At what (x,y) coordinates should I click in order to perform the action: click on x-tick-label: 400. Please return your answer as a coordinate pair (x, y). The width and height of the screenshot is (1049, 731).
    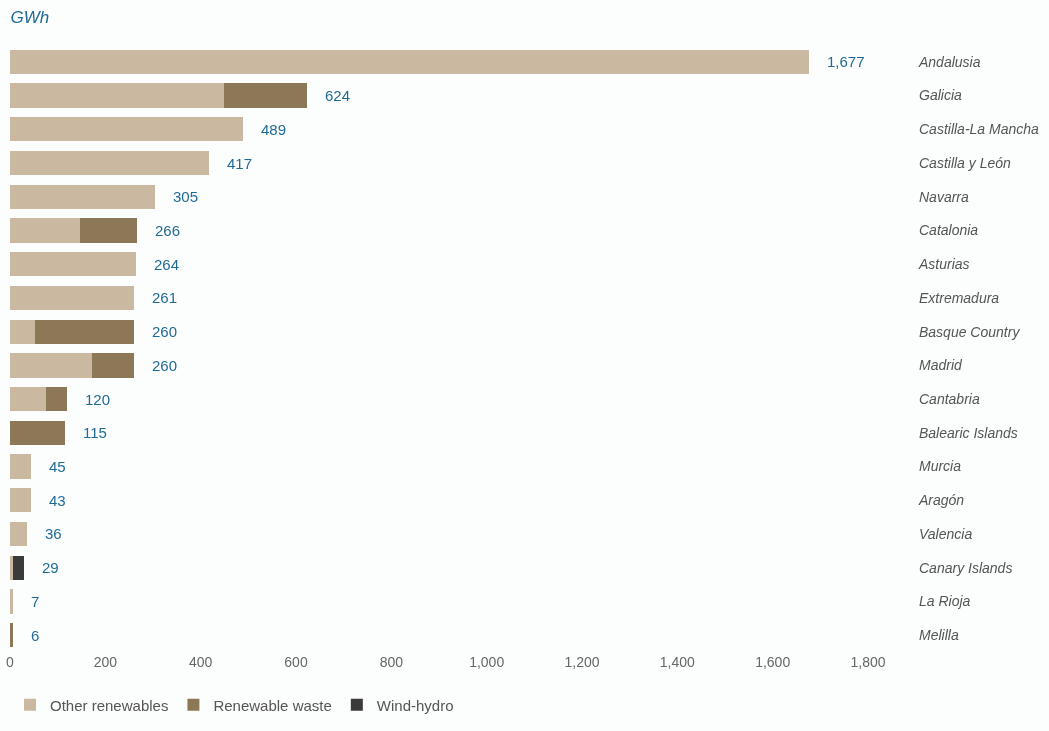
    Looking at the image, I should click on (200, 662).